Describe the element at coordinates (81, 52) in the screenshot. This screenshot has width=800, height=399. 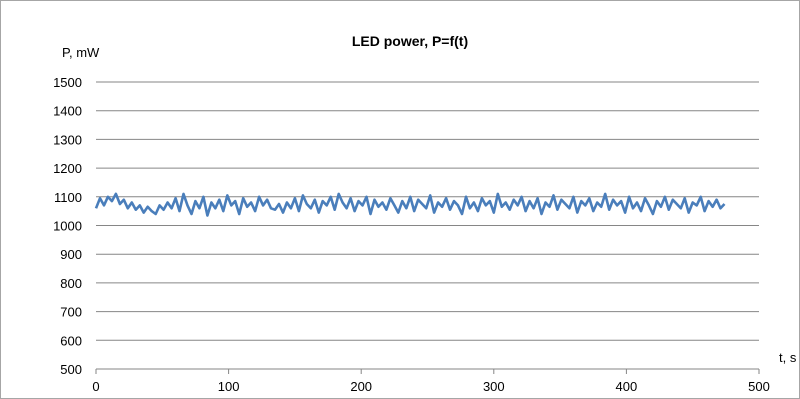
I see `y-axis-label: P, mW` at that location.